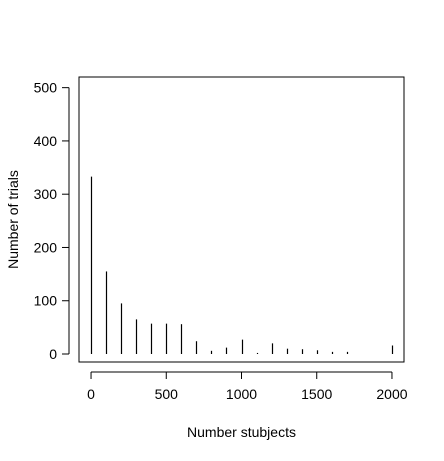 This screenshot has width=444, height=461. I want to click on x-axis: 0 500 1000 1500 2000, so click(247, 386).